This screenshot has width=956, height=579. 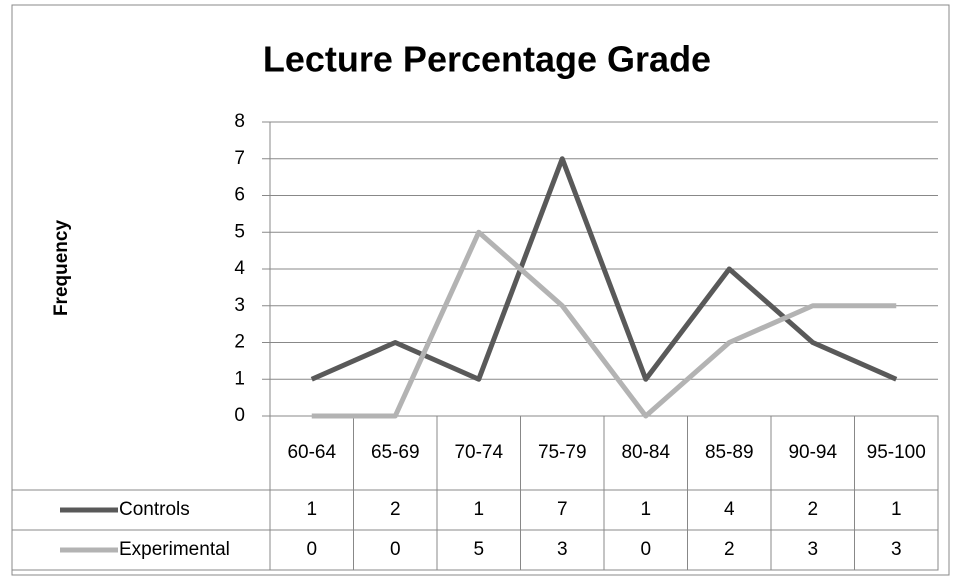 I want to click on y-tick-label: 4, so click(x=239, y=268).